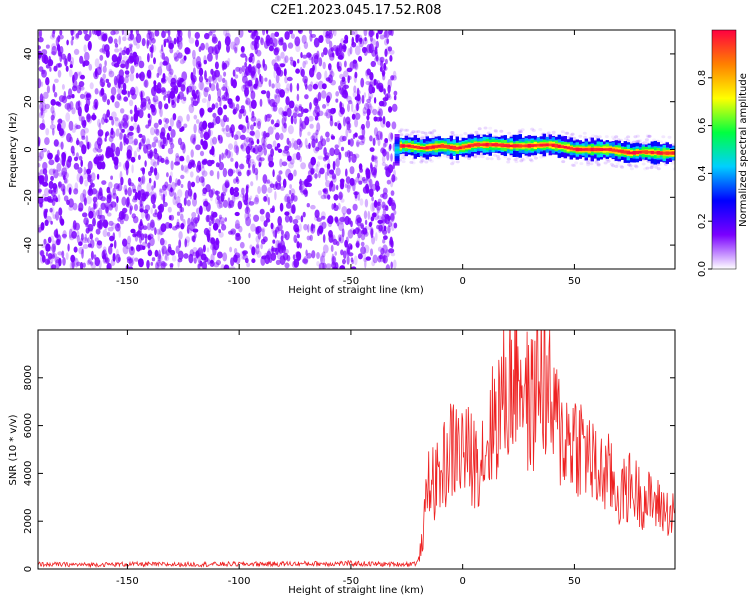 The image size is (750, 604). What do you see at coordinates (351, 581) in the screenshot?
I see `x-tick-label: -50` at bounding box center [351, 581].